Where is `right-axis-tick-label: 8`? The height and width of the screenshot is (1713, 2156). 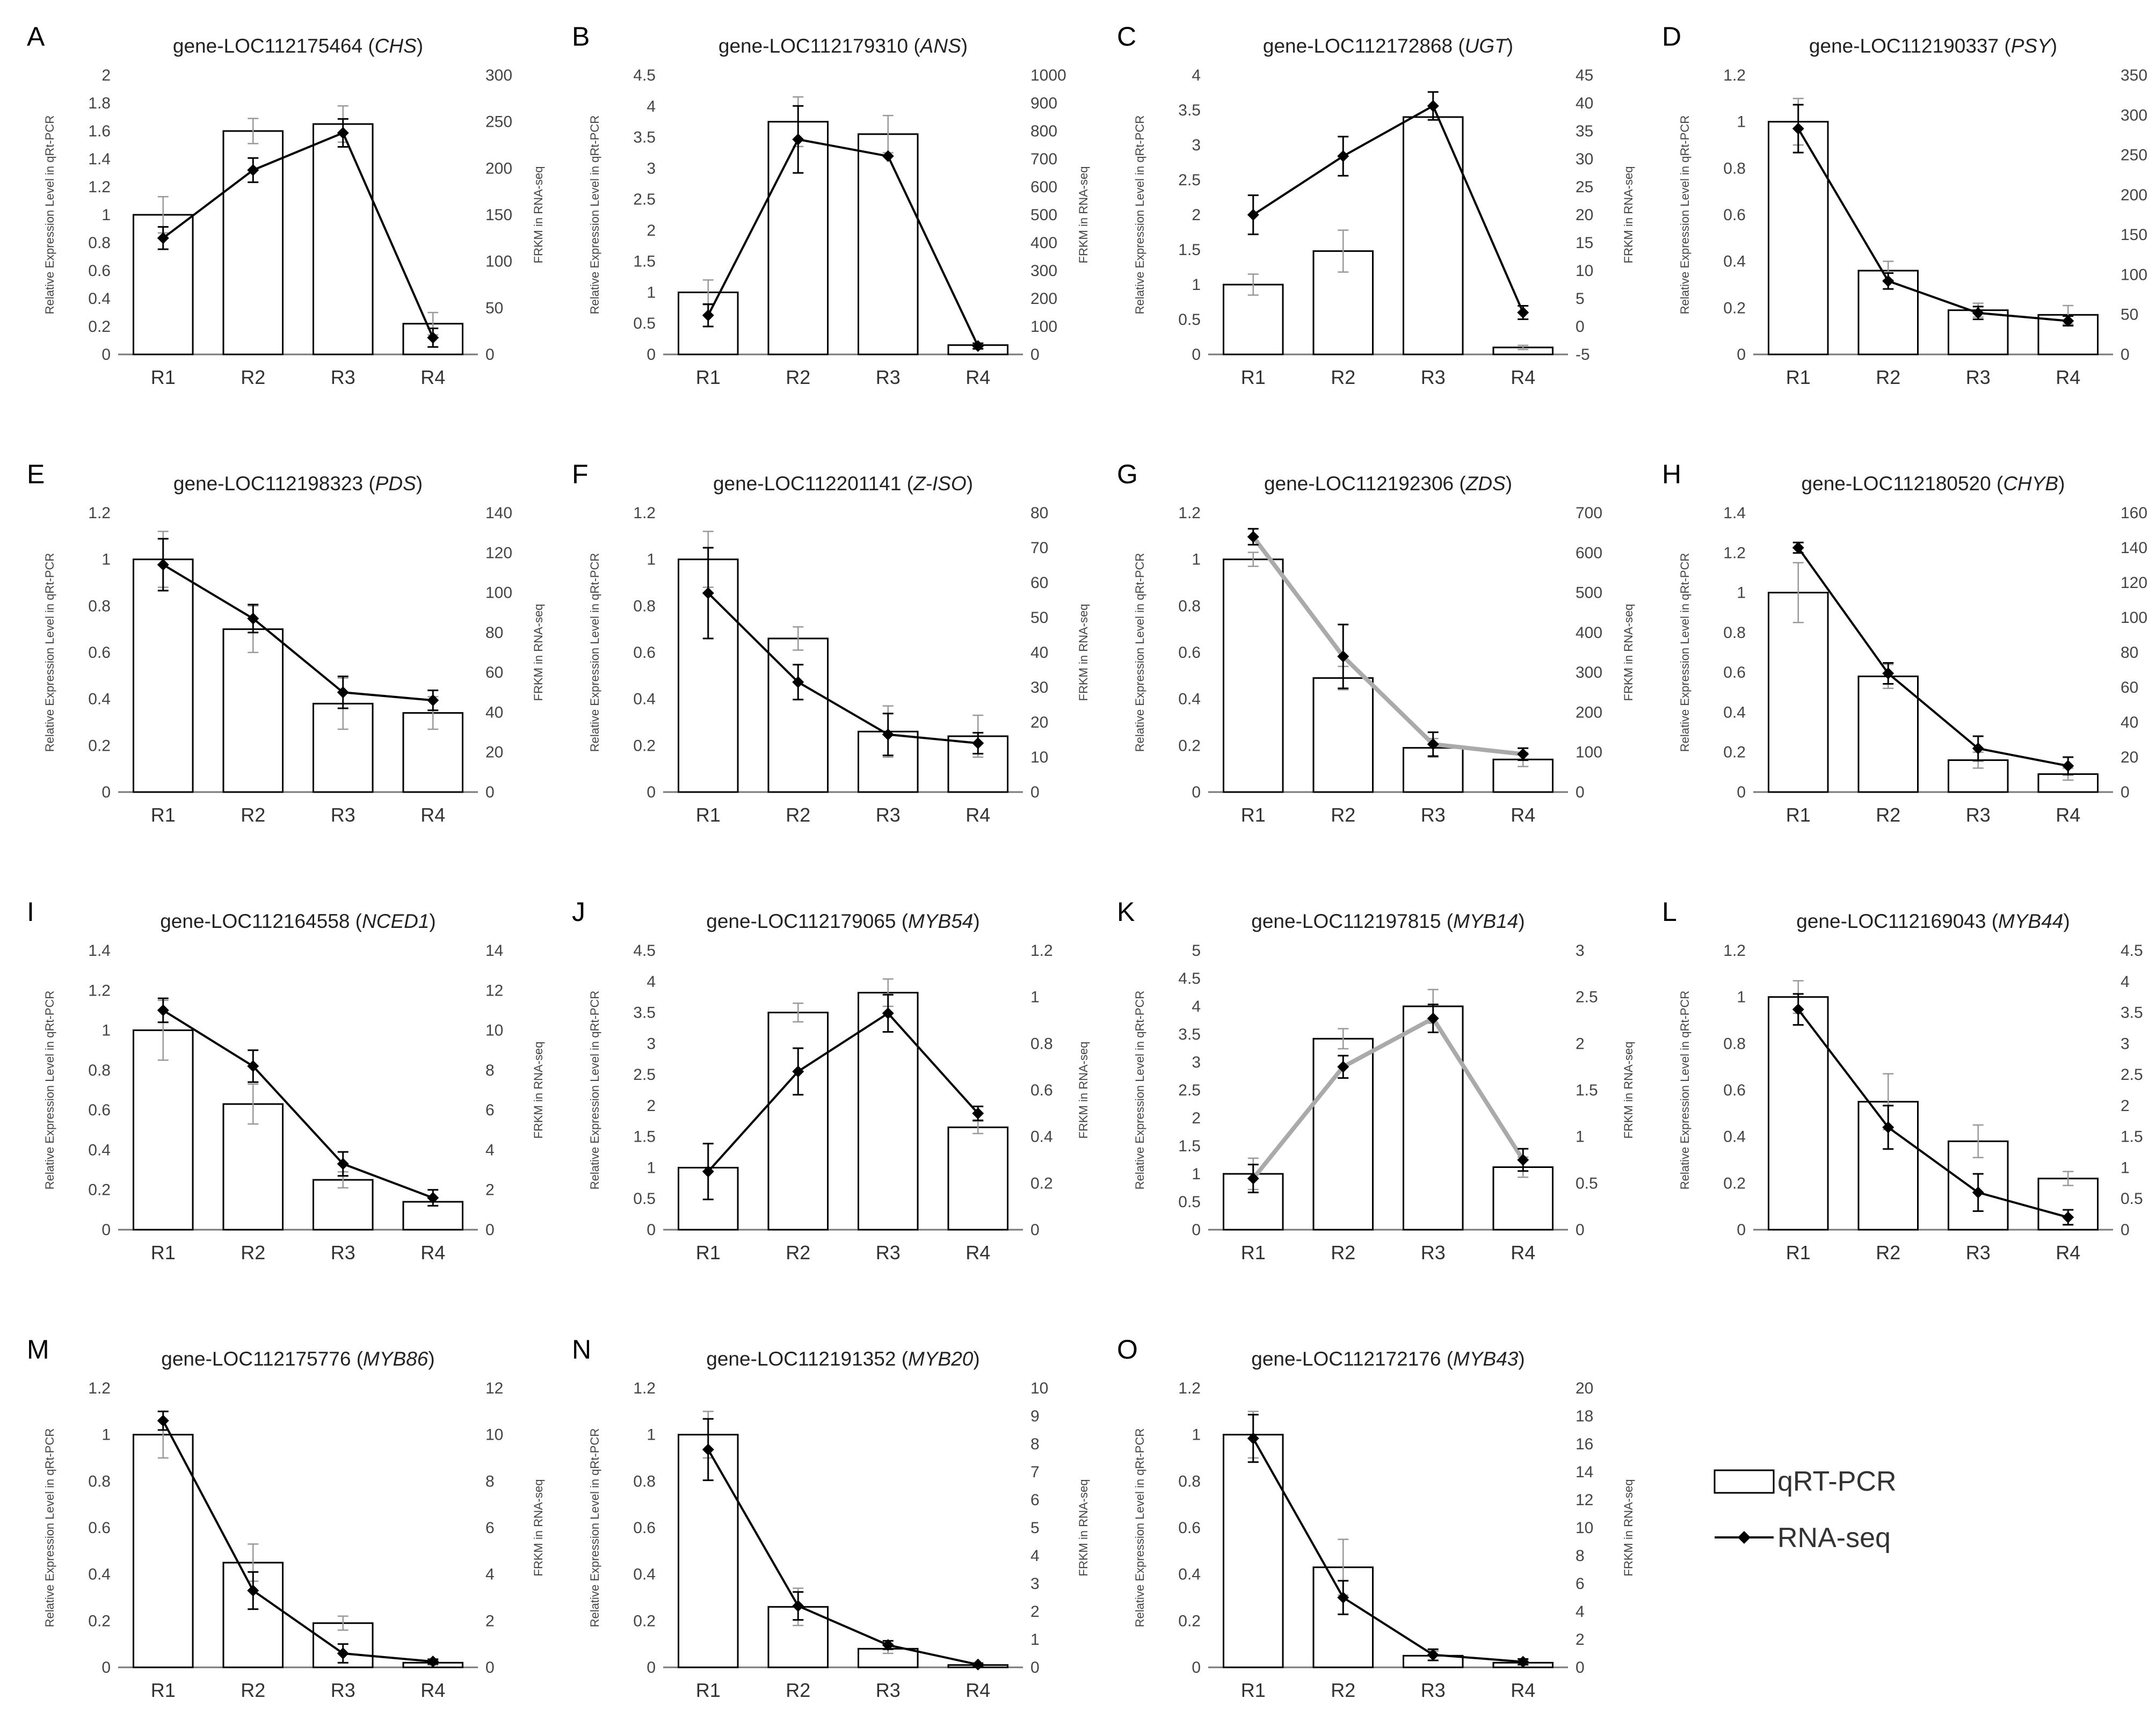
right-axis-tick-label: 8 is located at coordinates (490, 1481).